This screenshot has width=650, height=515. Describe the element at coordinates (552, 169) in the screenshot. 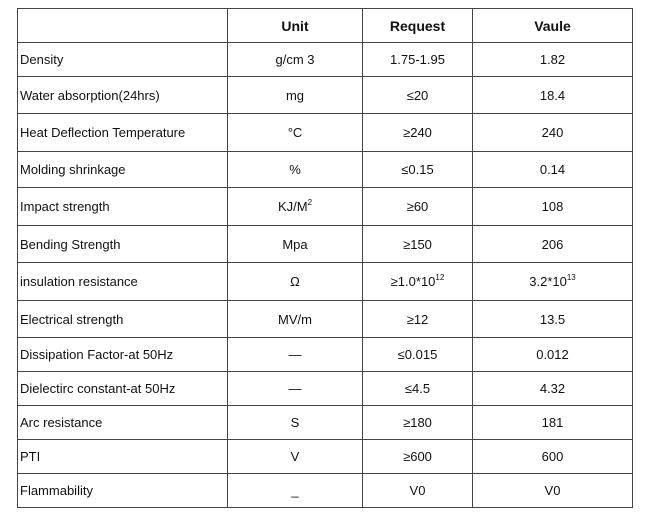

I see `table-cell: 0.14` at that location.